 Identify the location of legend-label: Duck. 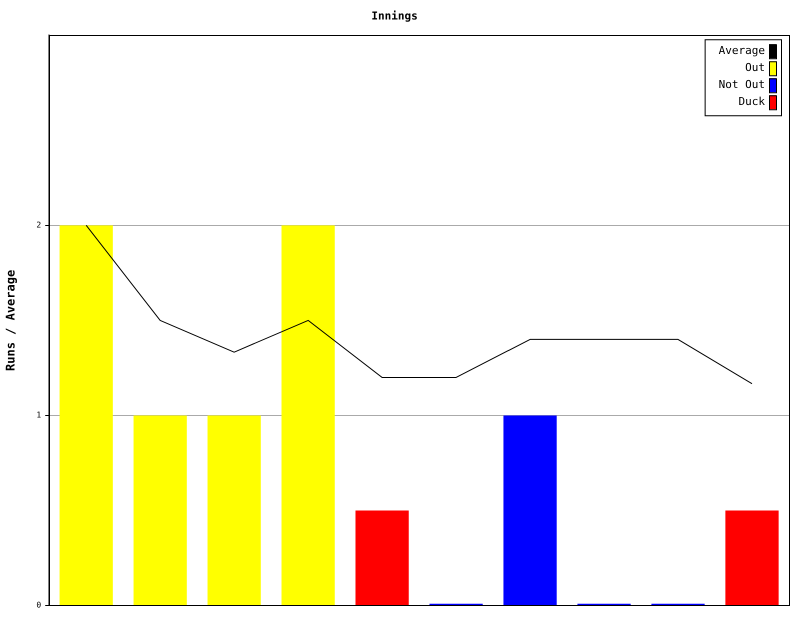
(752, 101).